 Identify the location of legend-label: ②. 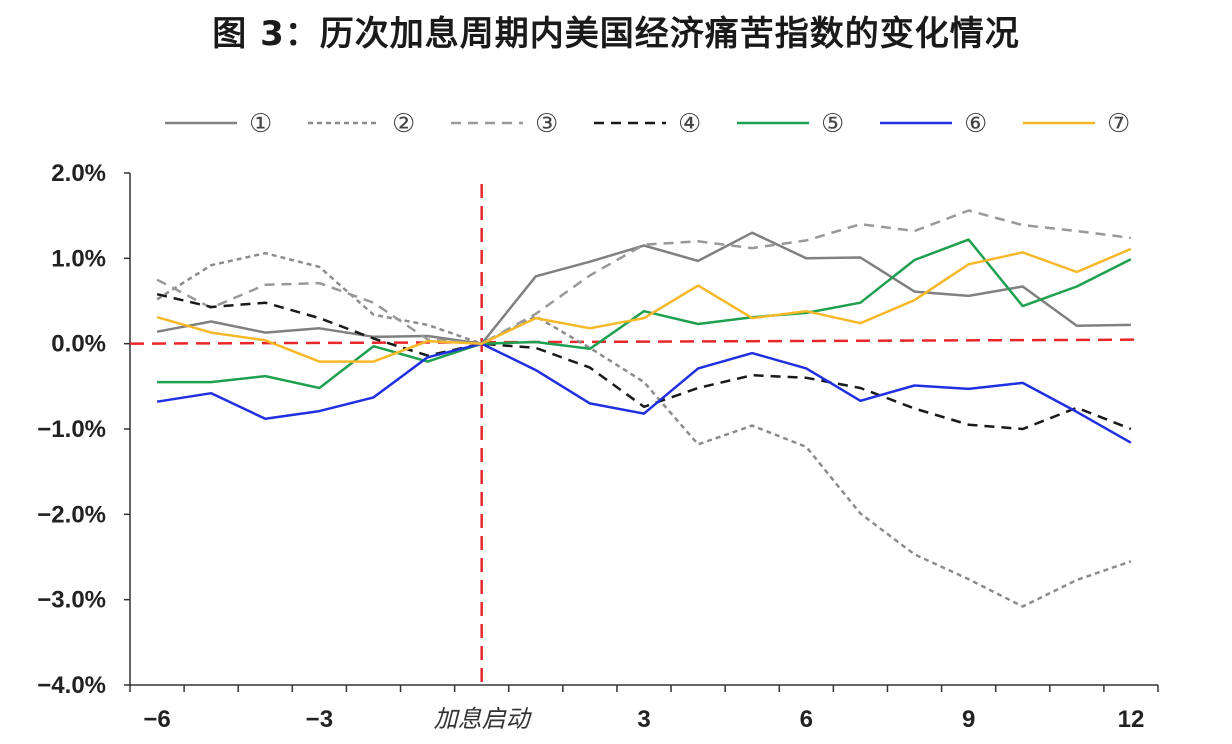
(403, 124).